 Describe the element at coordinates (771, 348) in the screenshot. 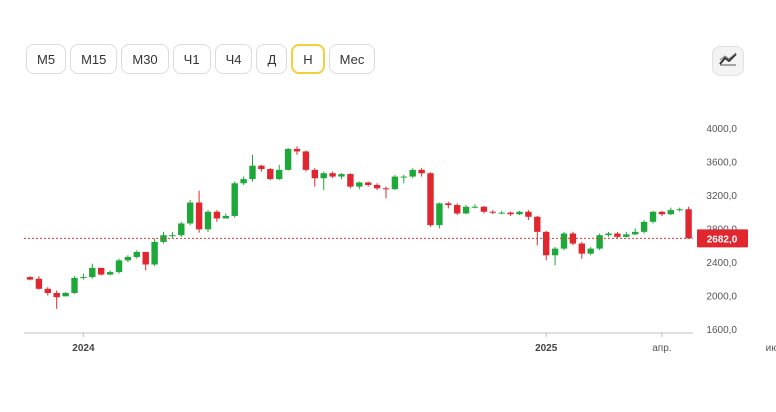

I see `x-tick-label: июль` at that location.